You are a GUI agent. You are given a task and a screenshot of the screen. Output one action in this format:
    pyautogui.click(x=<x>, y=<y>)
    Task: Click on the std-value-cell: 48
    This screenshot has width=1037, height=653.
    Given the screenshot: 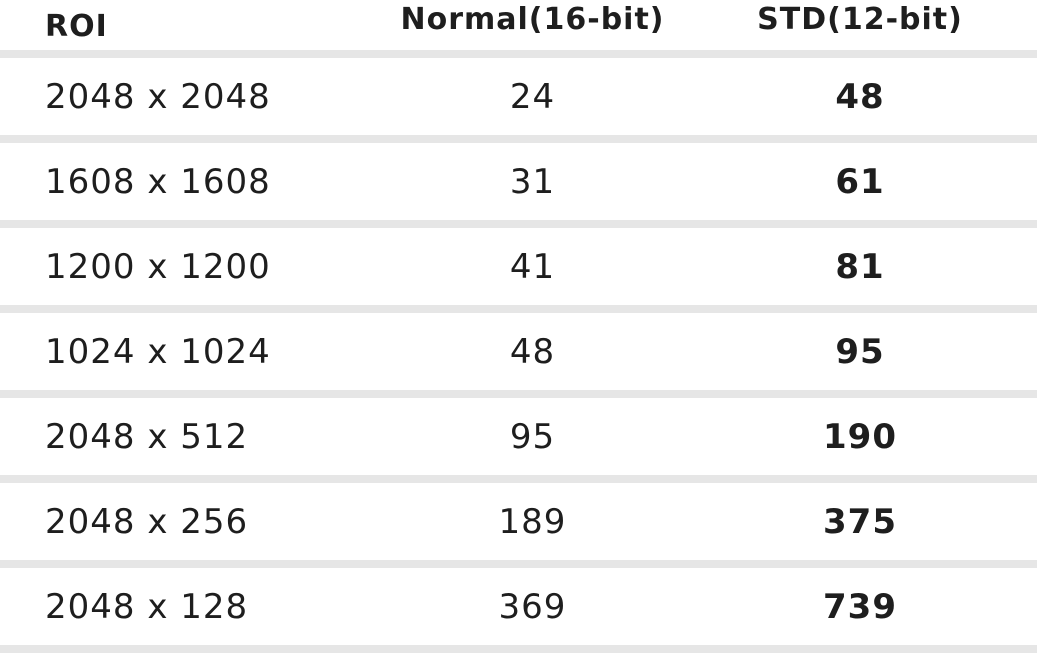 What is the action you would take?
    pyautogui.click(x=860, y=96)
    